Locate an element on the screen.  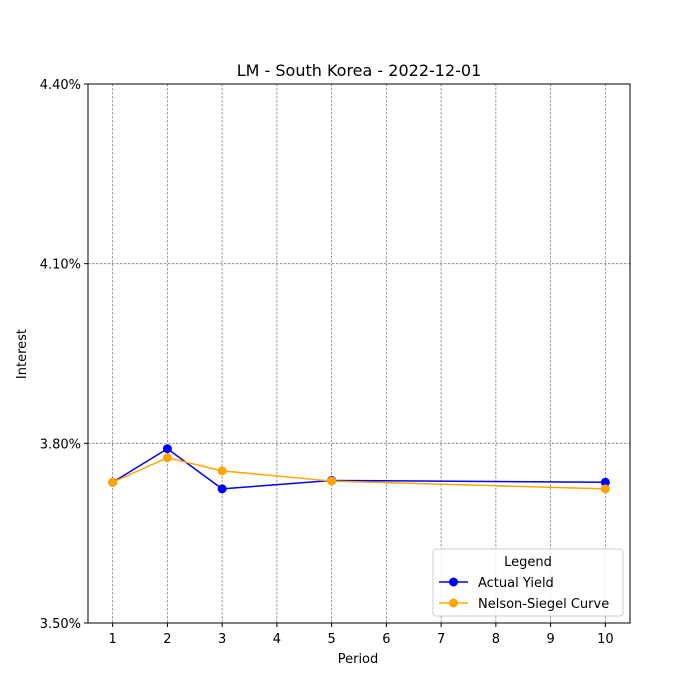
x-tick-label: 9 is located at coordinates (550, 639).